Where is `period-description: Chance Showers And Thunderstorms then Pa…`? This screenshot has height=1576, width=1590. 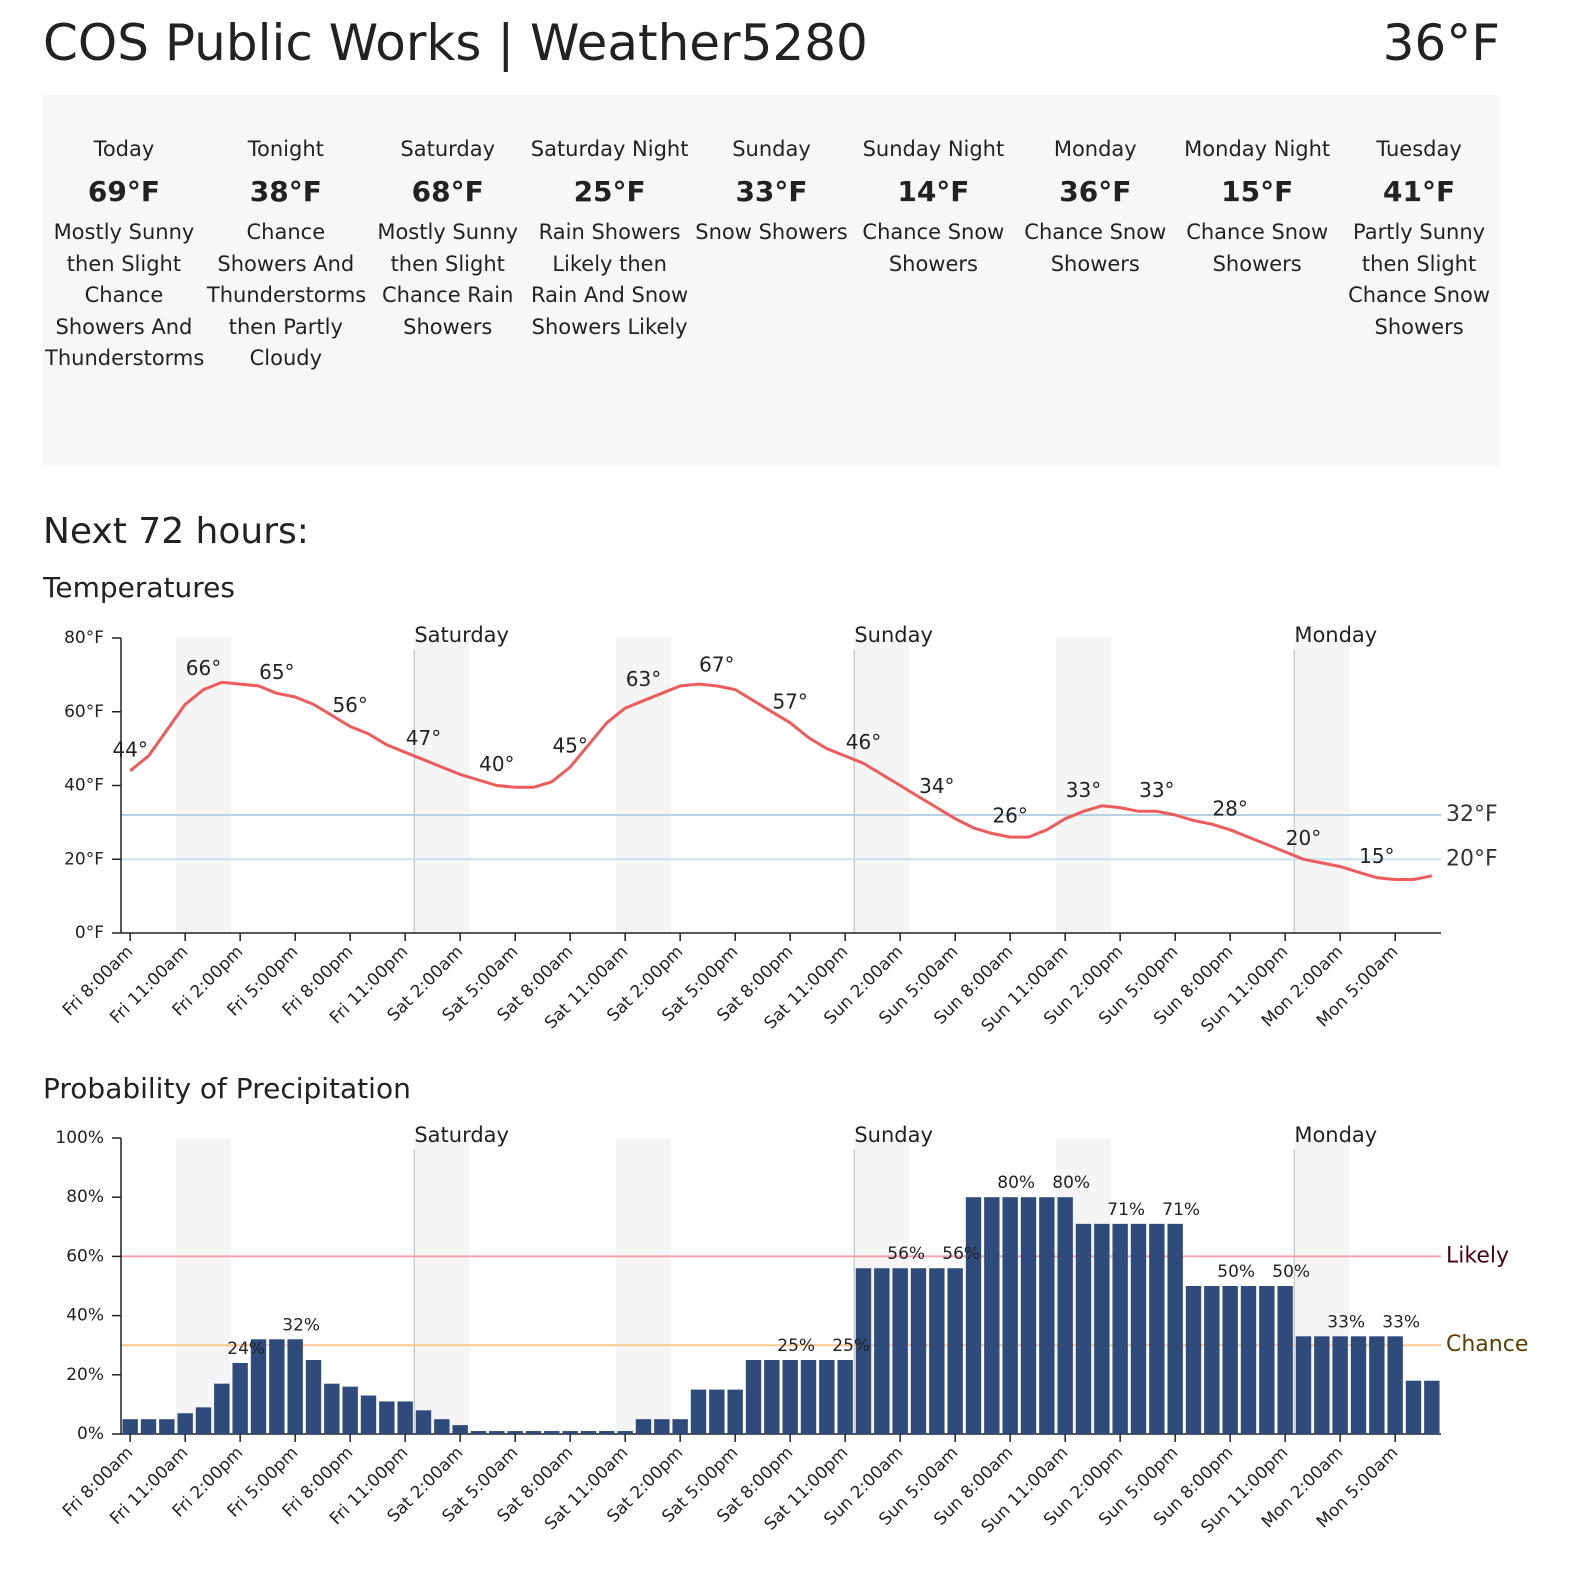
period-description: Chance Showers And Thunderstorms then Pa… is located at coordinates (286, 295).